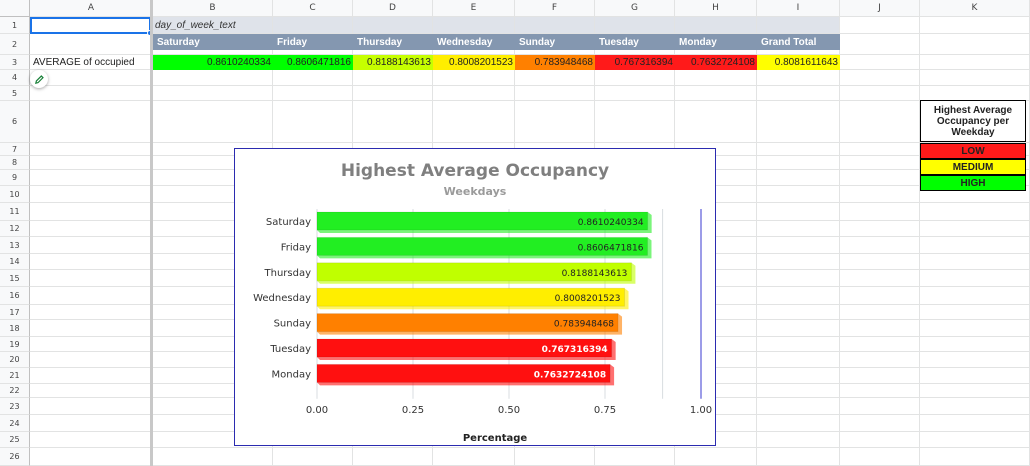 The width and height of the screenshot is (1030, 466). Describe the element at coordinates (15, 78) in the screenshot. I see `row-header-4: 4` at that location.